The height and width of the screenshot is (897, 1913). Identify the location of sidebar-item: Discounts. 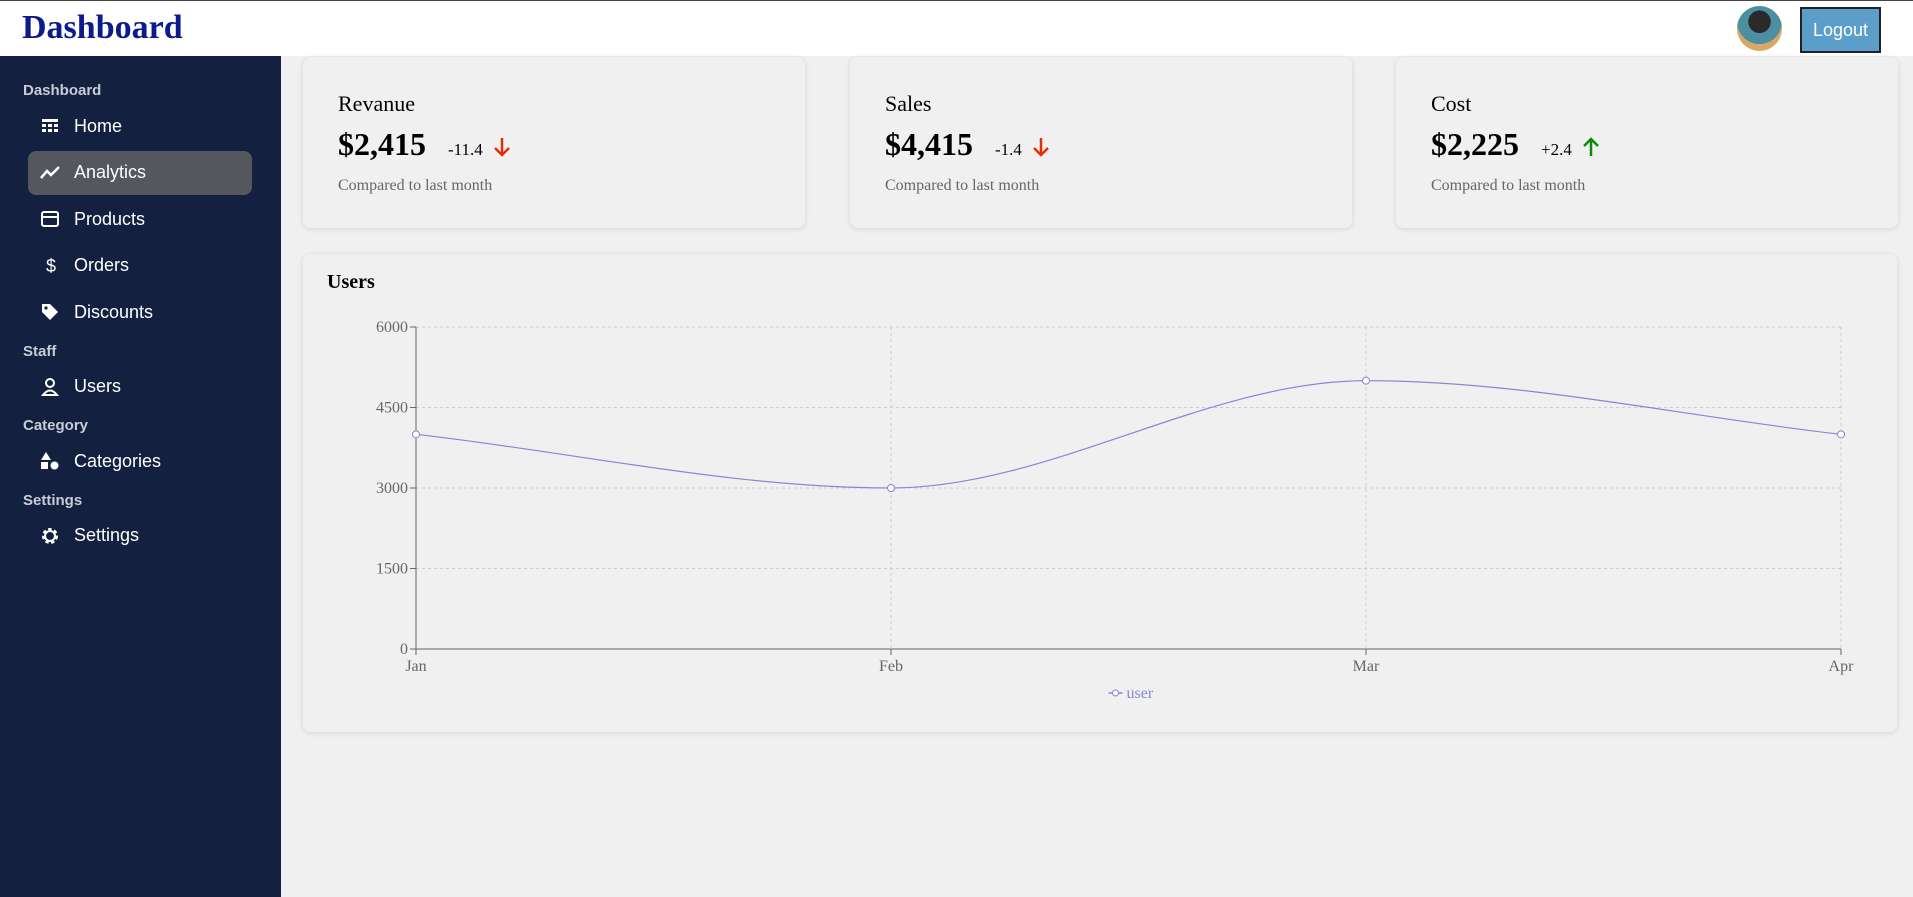
(140, 312).